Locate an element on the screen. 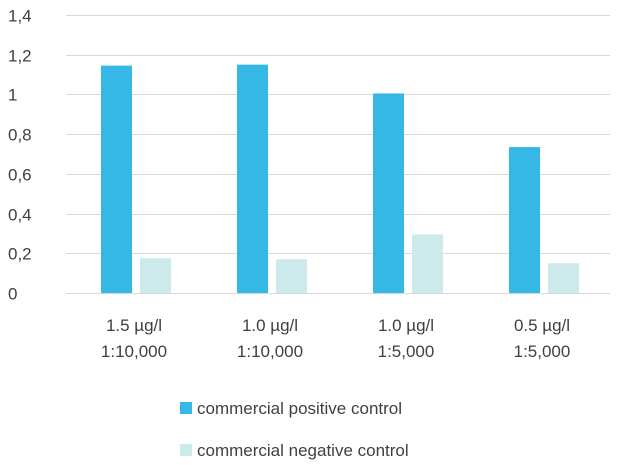 This screenshot has height=465, width=623. y-tick-label: 0 is located at coordinates (12, 294).